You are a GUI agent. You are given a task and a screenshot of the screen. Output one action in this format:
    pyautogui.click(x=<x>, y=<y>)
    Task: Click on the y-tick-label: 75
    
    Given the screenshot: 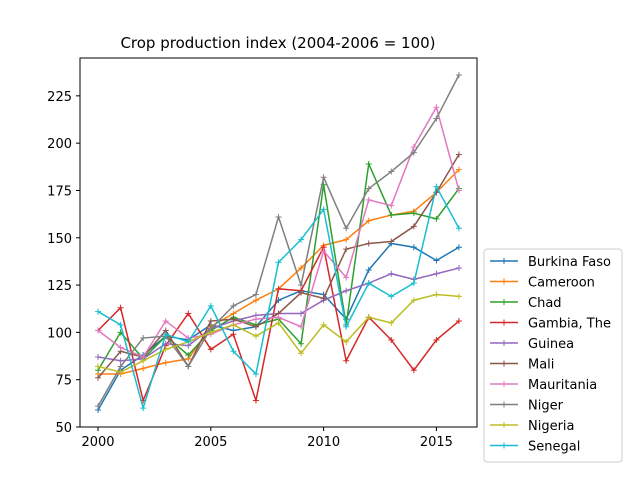 What is the action you would take?
    pyautogui.click(x=63, y=381)
    